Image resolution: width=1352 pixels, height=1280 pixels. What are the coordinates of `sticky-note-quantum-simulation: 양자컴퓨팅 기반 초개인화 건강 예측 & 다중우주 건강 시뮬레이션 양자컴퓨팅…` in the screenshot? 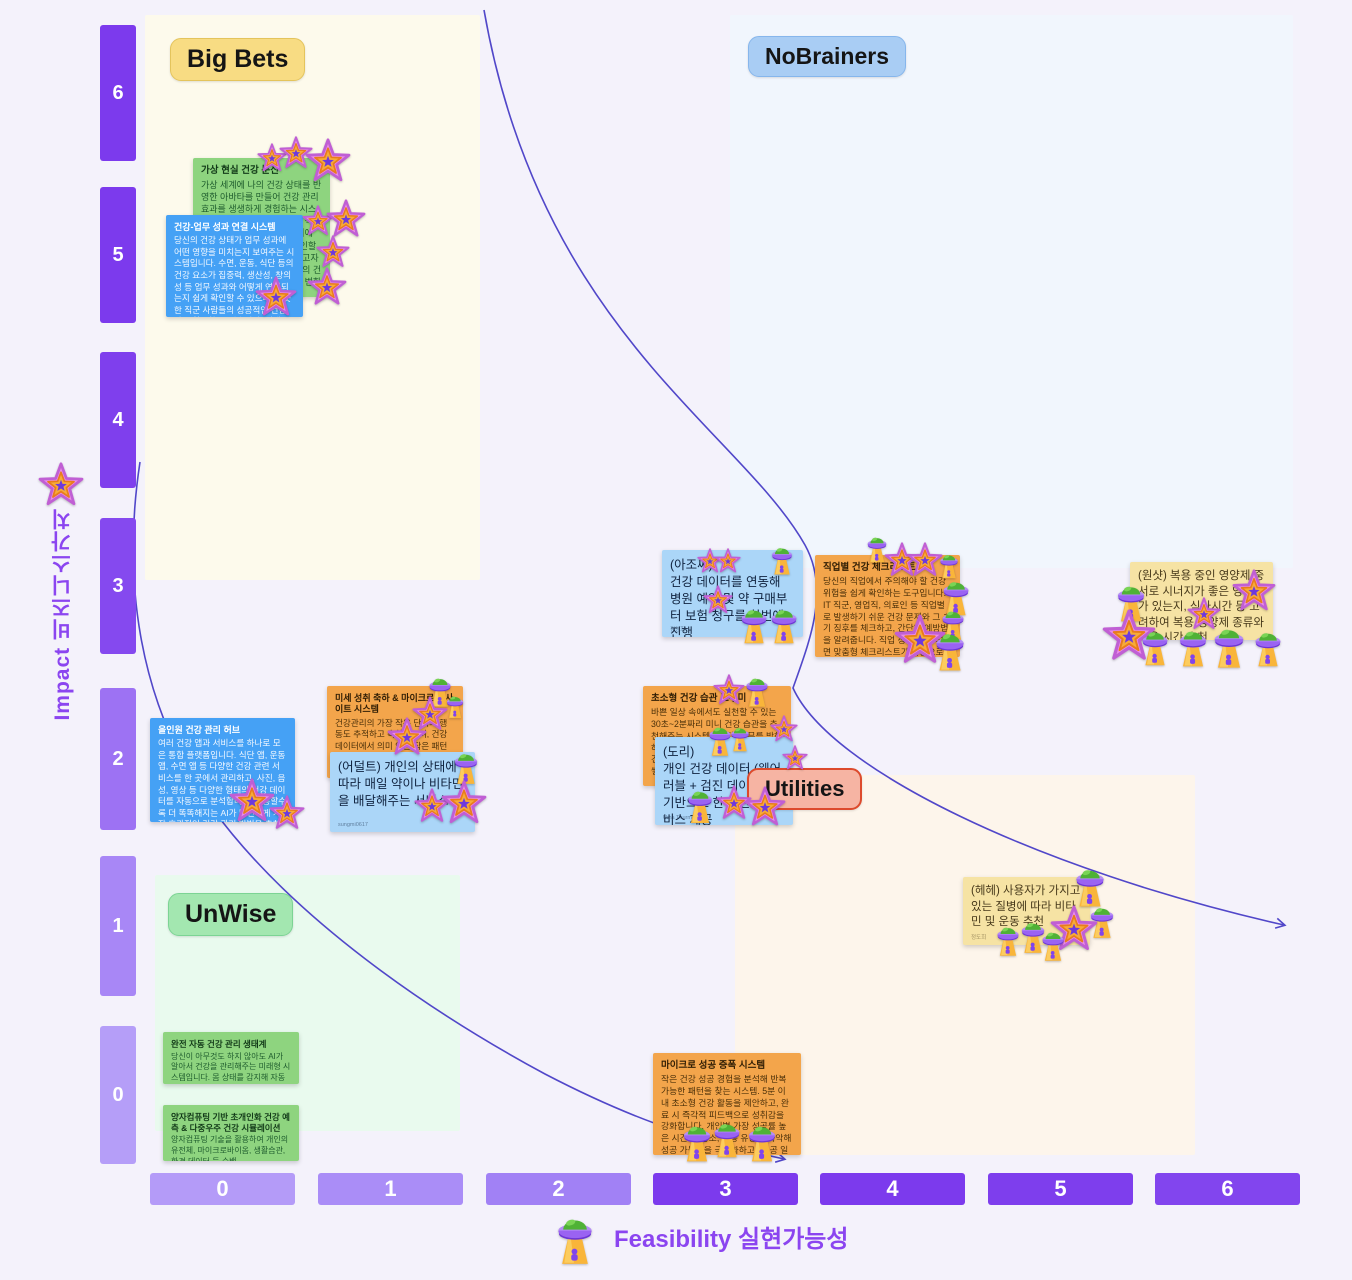 It's located at (231, 1133).